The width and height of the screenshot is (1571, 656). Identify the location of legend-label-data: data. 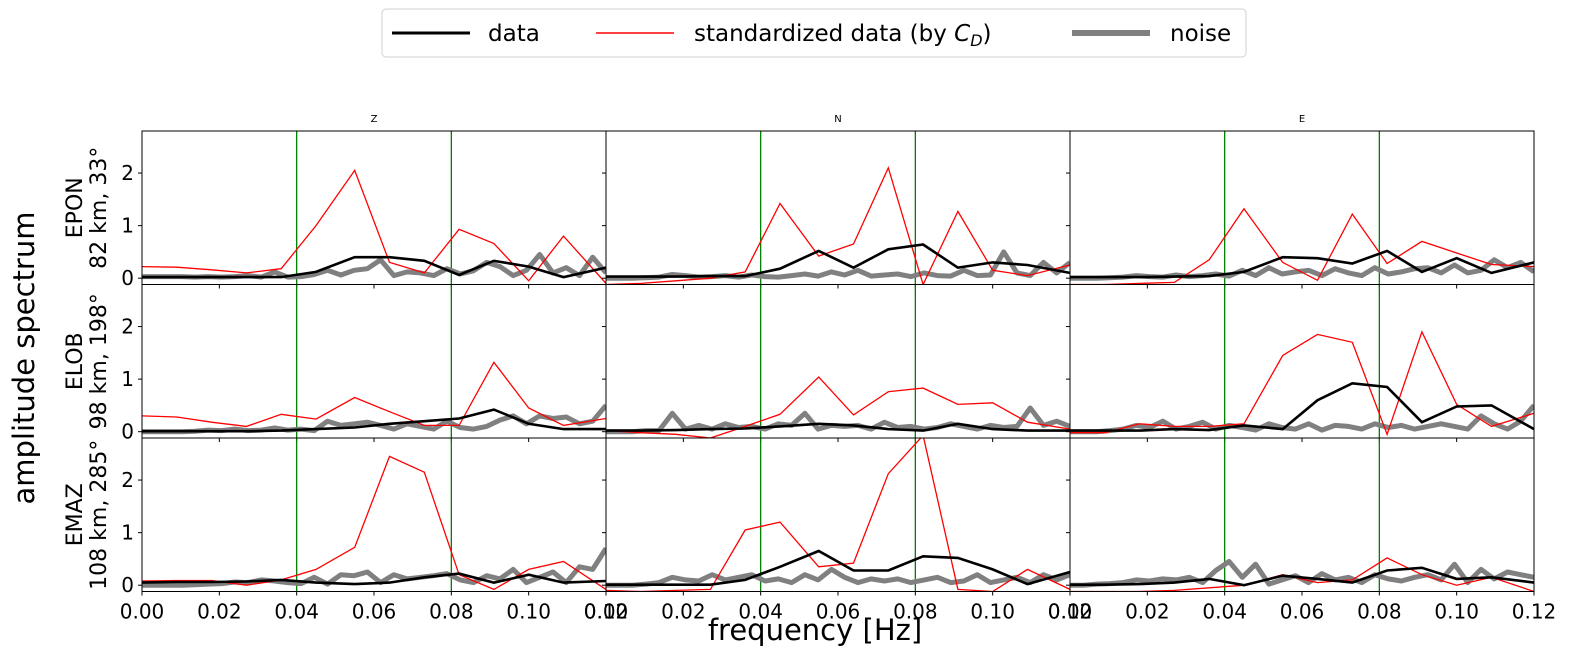
(514, 34).